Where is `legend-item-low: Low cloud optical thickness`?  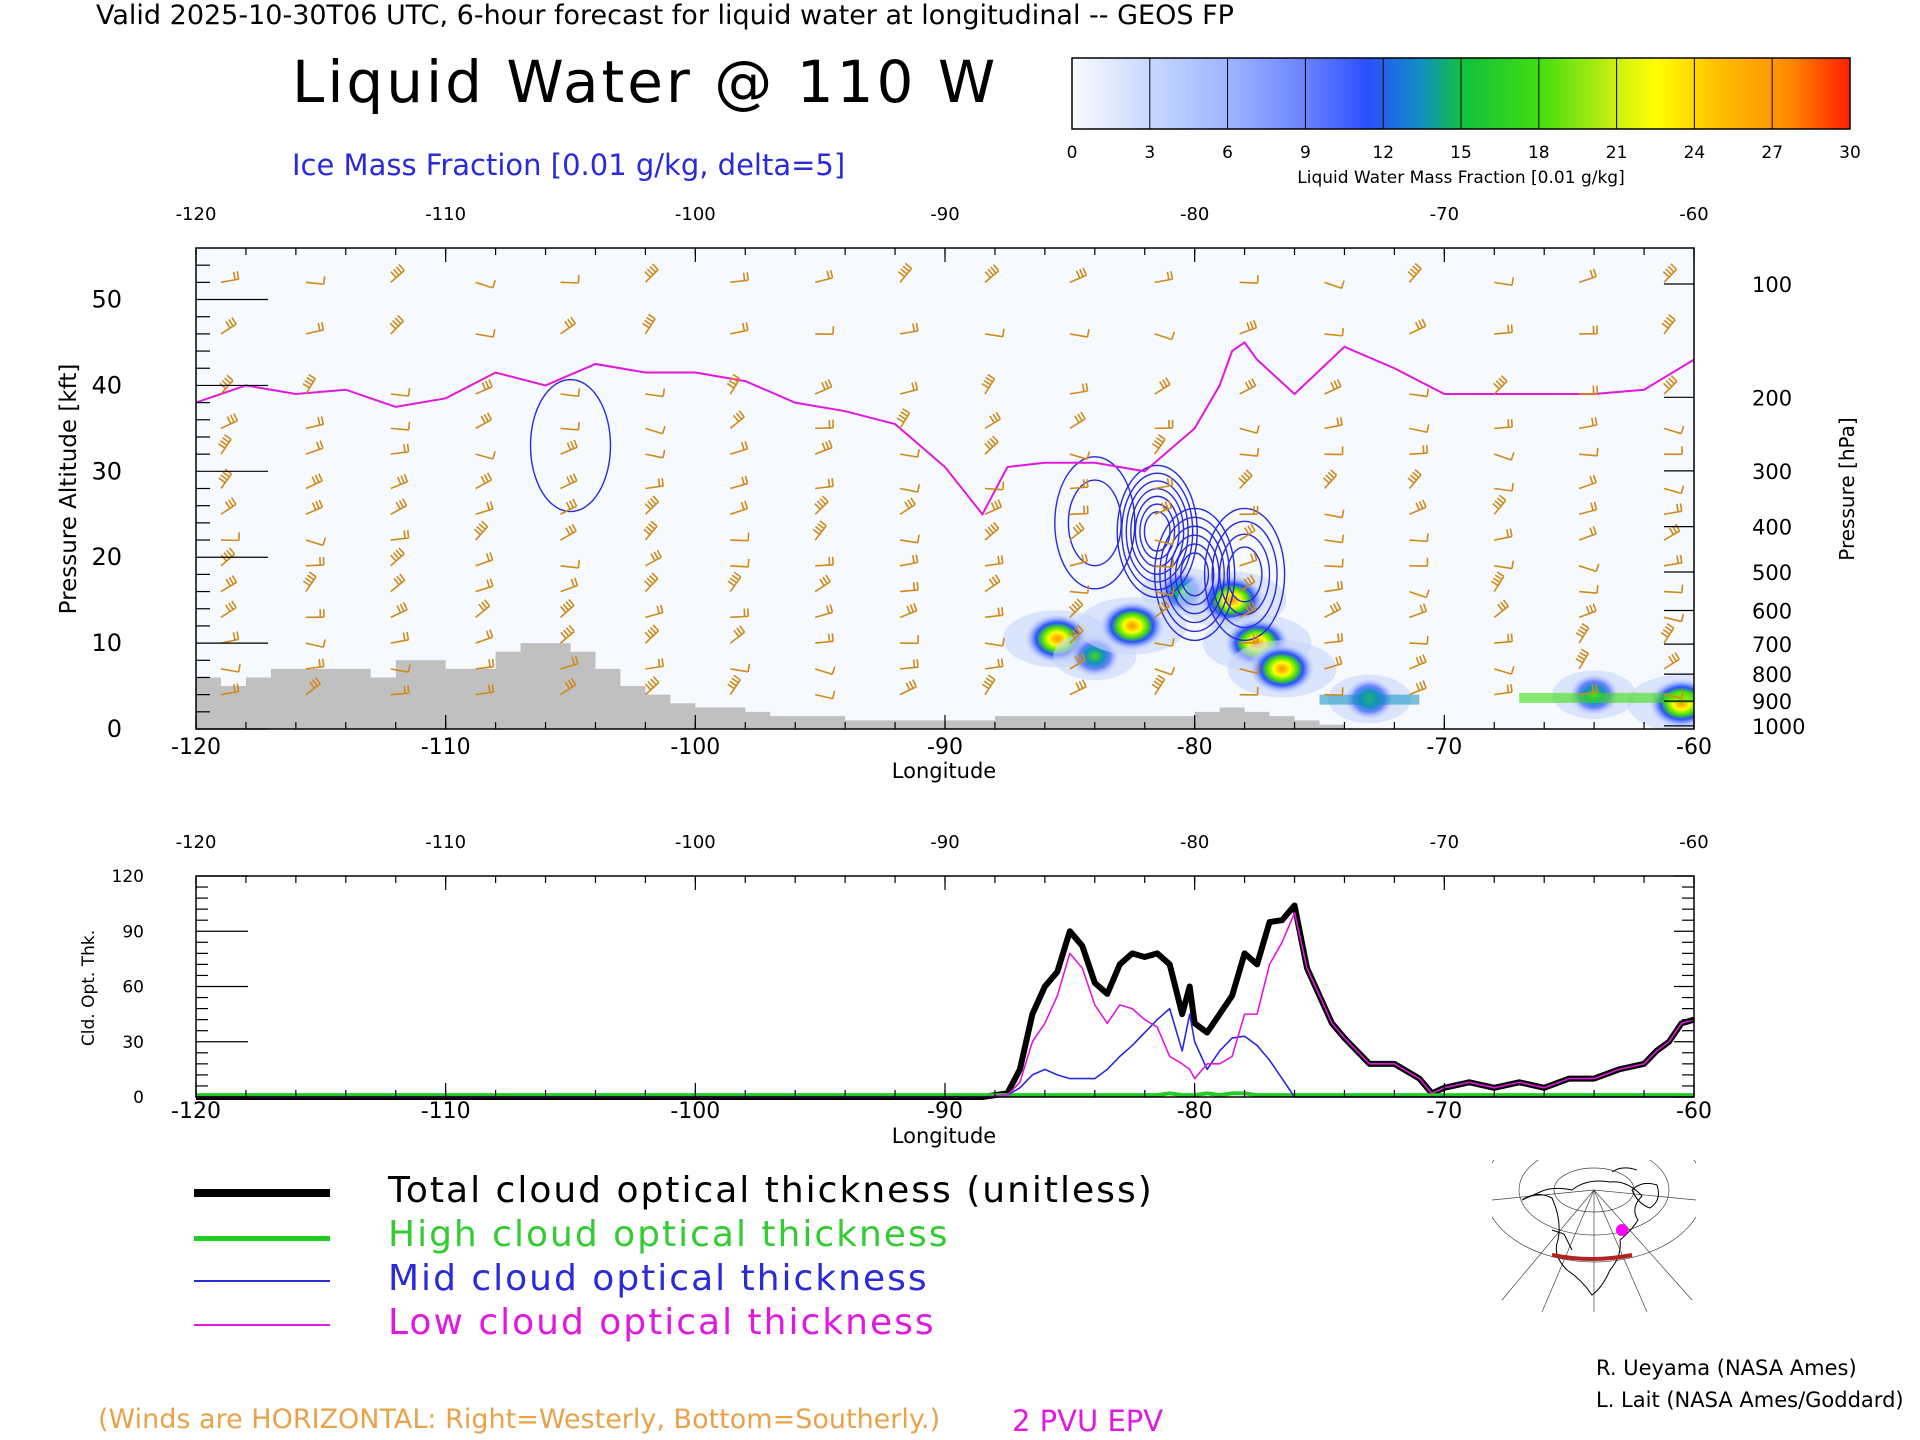 legend-item-low: Low cloud optical thickness is located at coordinates (690, 1322).